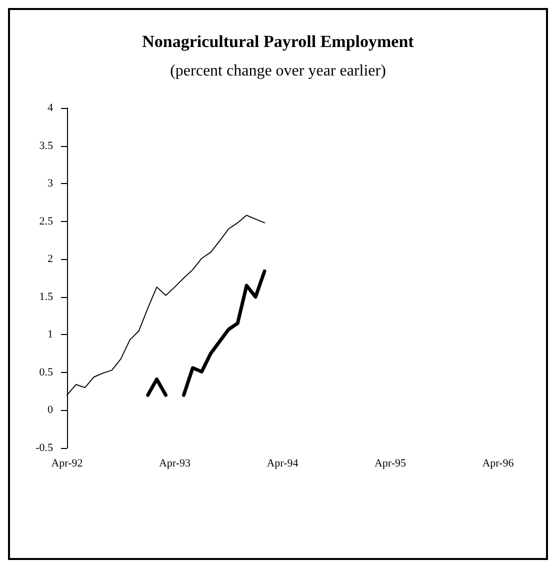 This screenshot has height=568, width=556. Describe the element at coordinates (67, 464) in the screenshot. I see `x-tick-label: Apr-92` at that location.